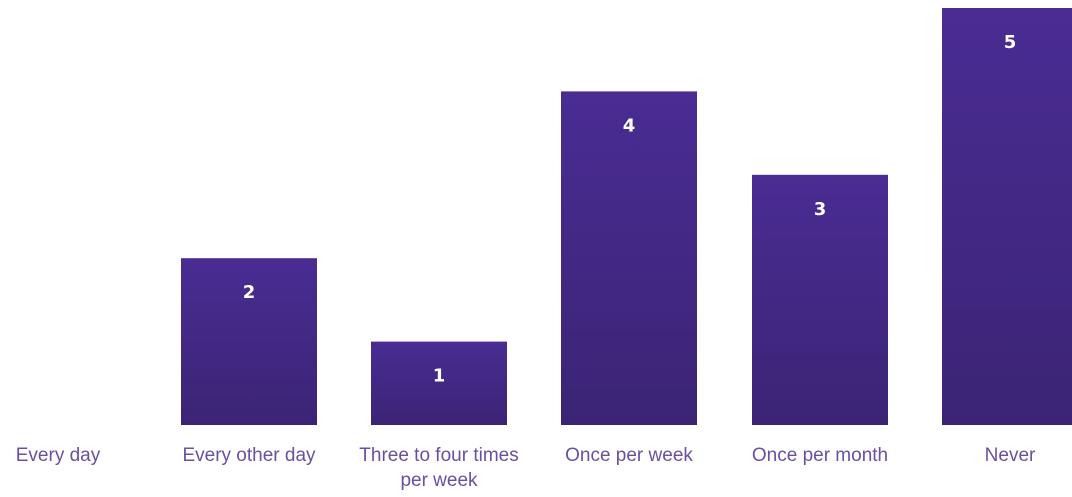  Describe the element at coordinates (439, 480) in the screenshot. I see `category-label-line: per week` at that location.